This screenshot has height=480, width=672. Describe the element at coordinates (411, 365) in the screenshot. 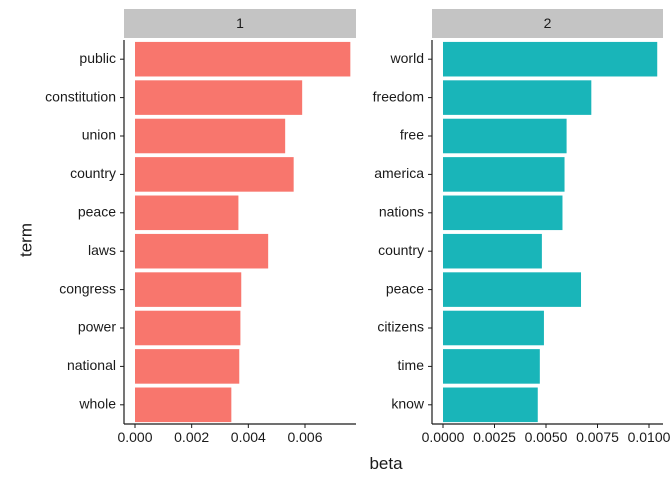

I see `y-tick-label: time` at that location.